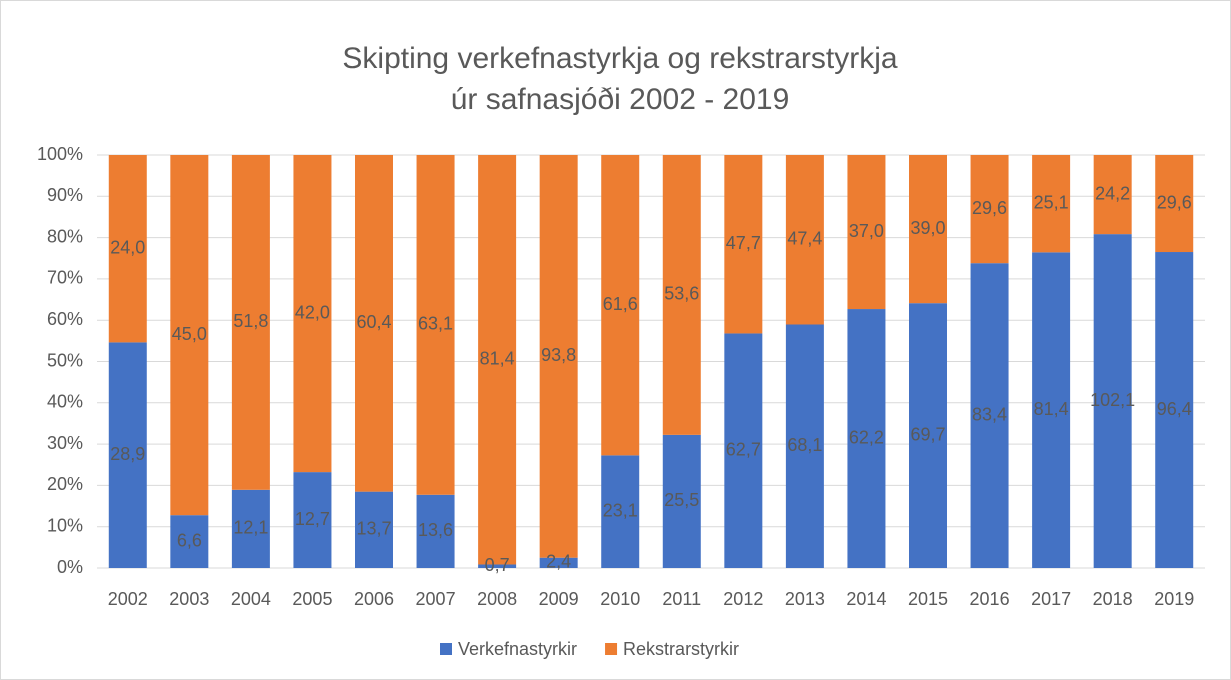  I want to click on data-label: 2,4, so click(558, 562).